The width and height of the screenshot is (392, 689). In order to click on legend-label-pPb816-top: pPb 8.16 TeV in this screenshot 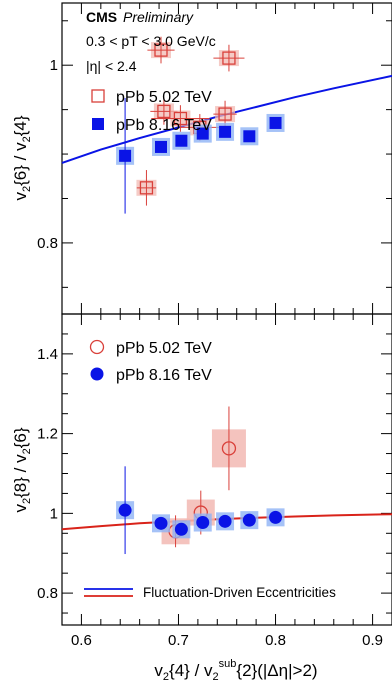, I will do `click(164, 125)`.